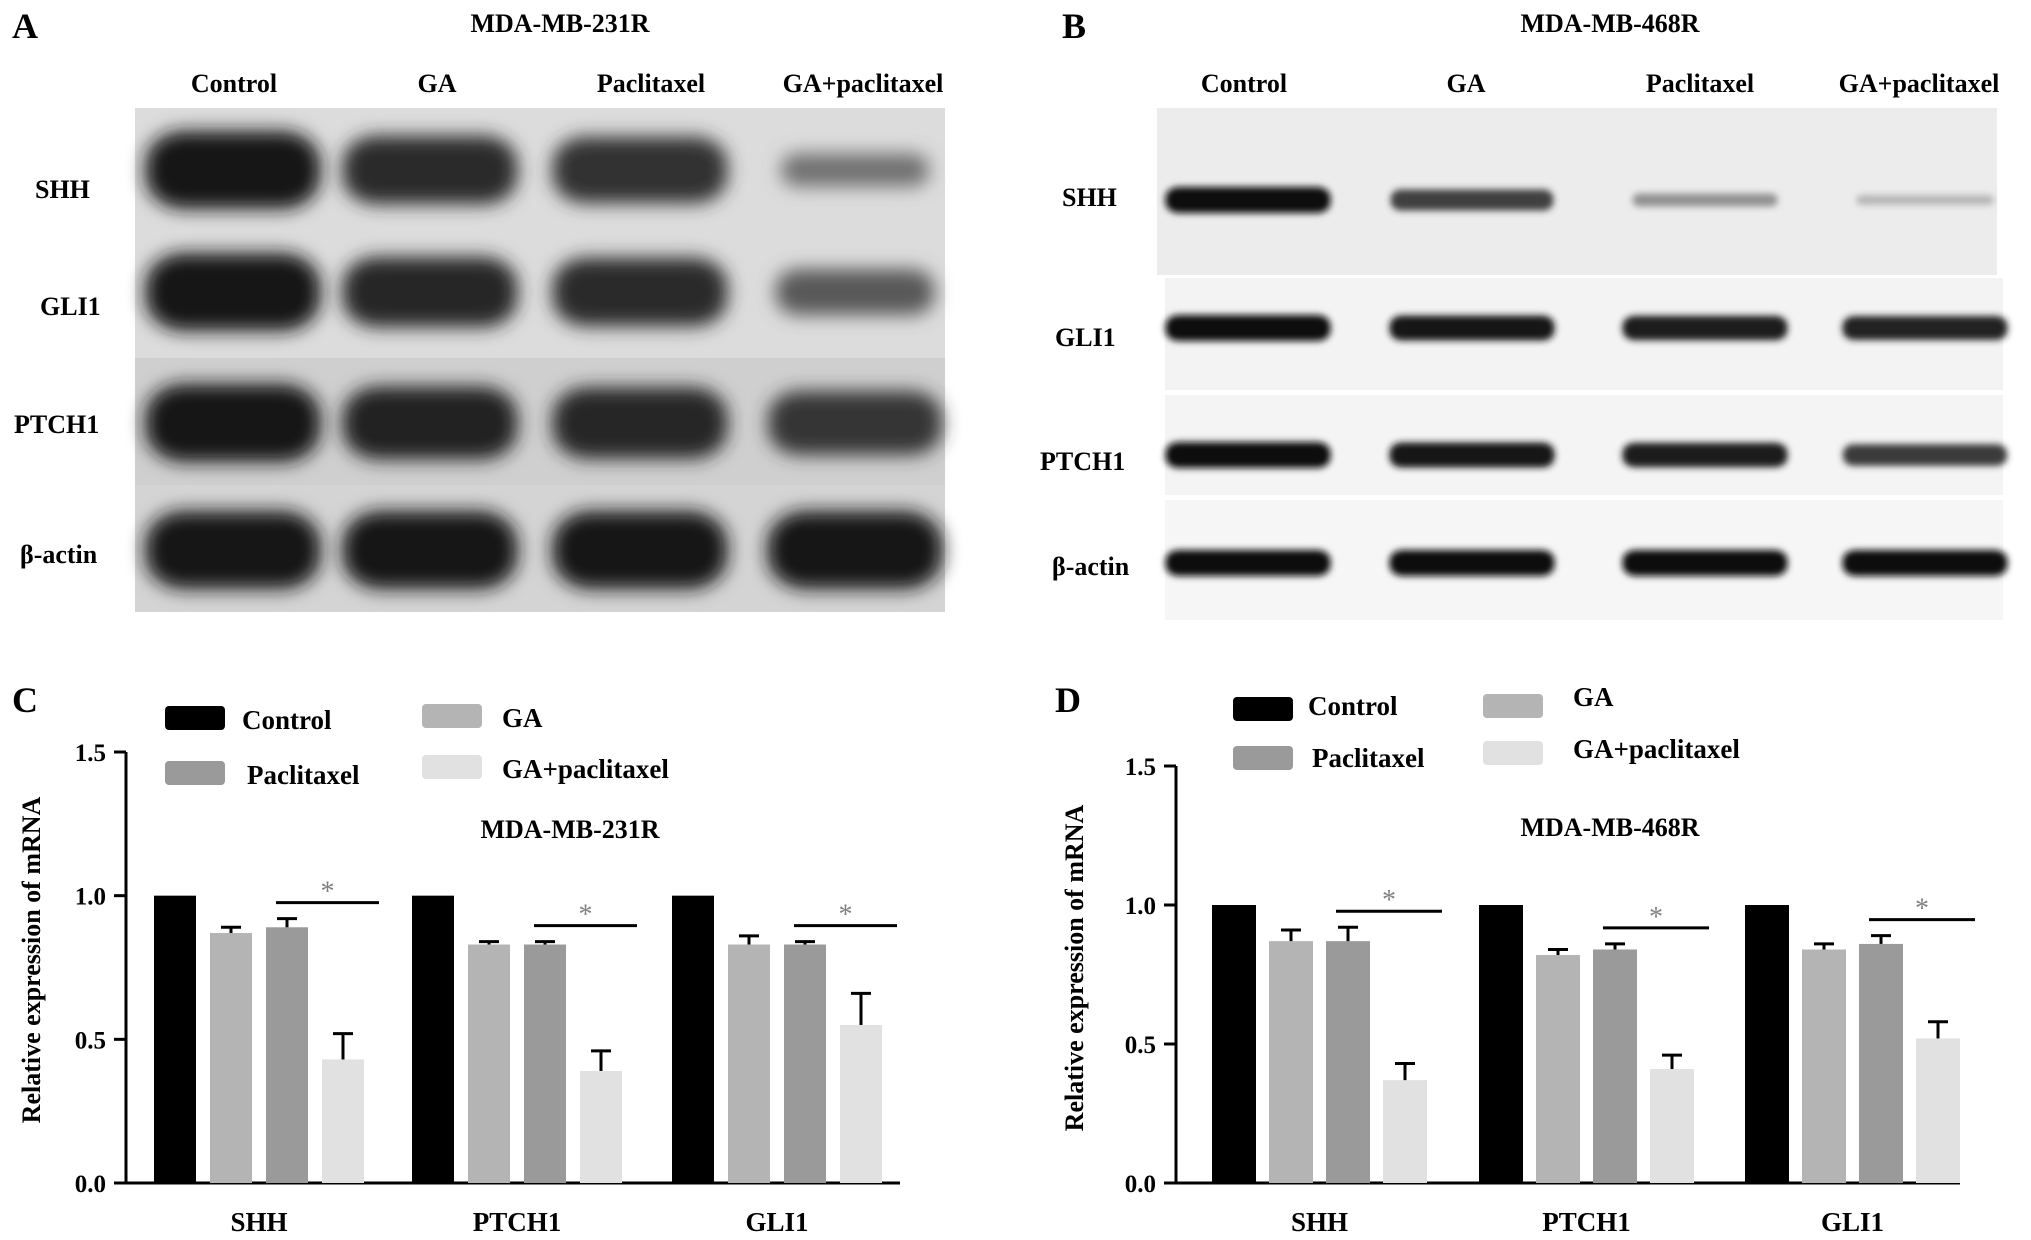 The width and height of the screenshot is (2031, 1240). Describe the element at coordinates (567, 83) in the screenshot. I see `lane-labels-a: Control GA Paclitaxel GA+paclitaxel` at that location.